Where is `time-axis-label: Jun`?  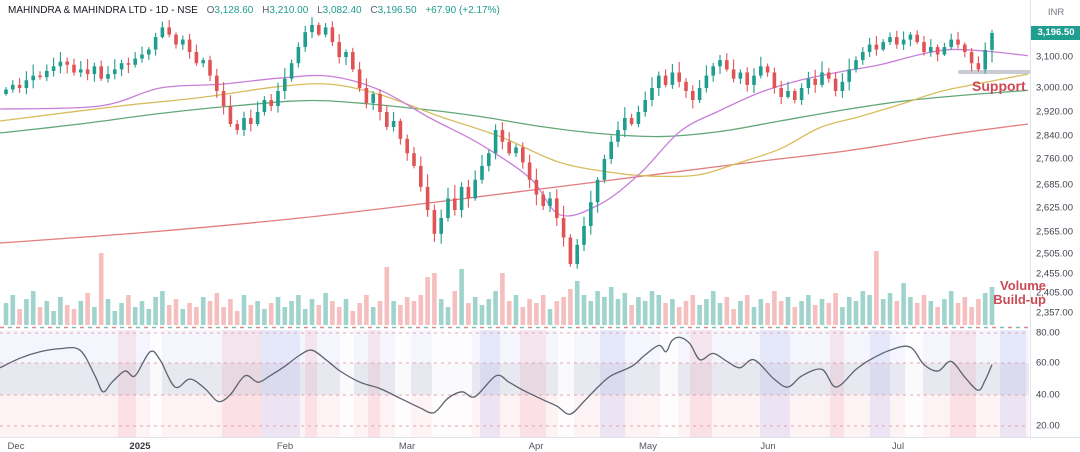
time-axis-label: Jun is located at coordinates (768, 446).